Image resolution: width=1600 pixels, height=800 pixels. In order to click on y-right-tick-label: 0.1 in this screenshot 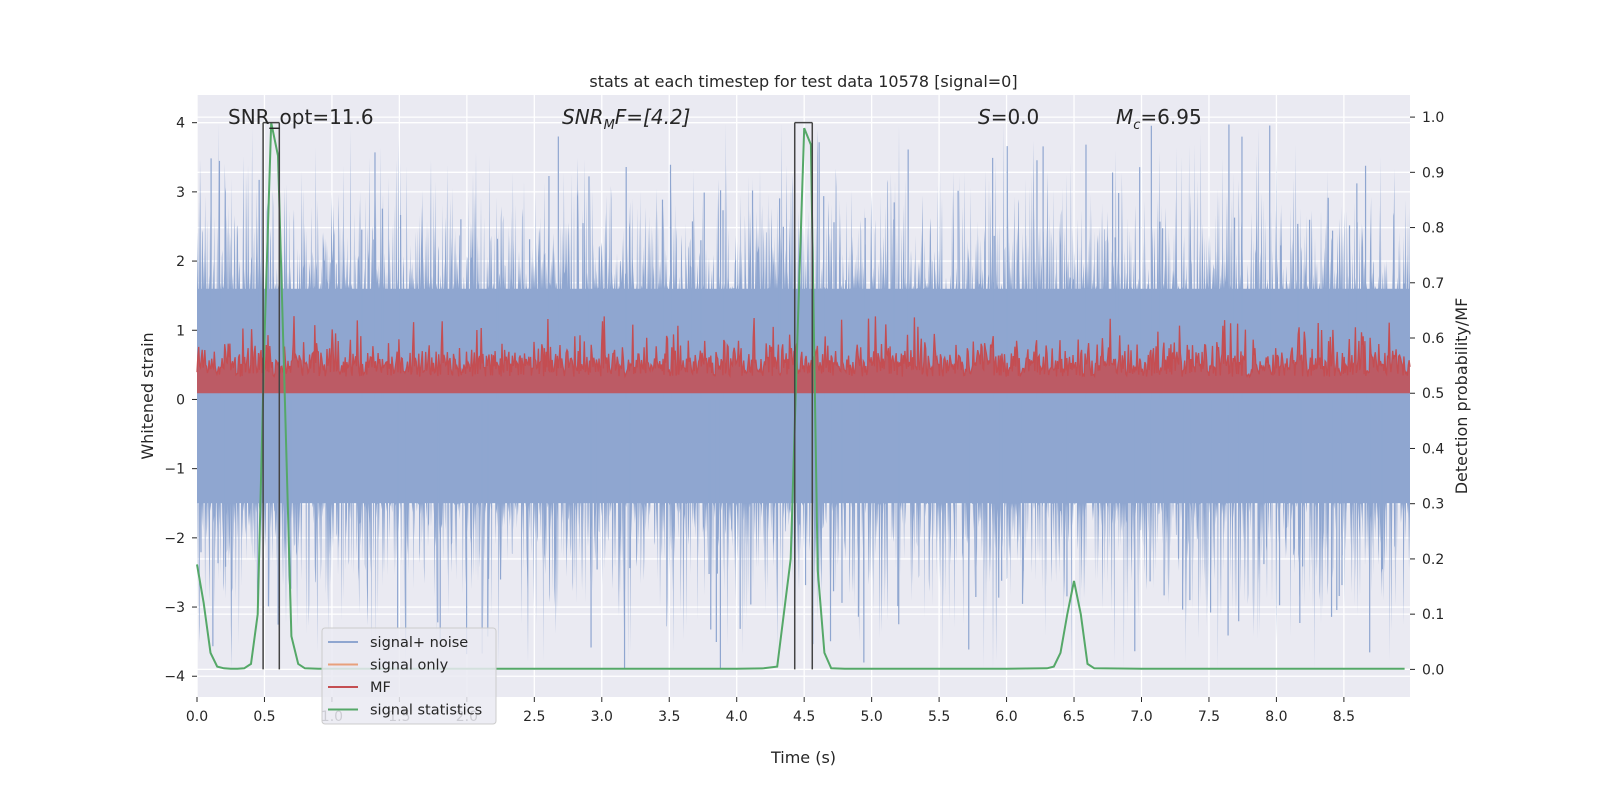, I will do `click(1433, 615)`.